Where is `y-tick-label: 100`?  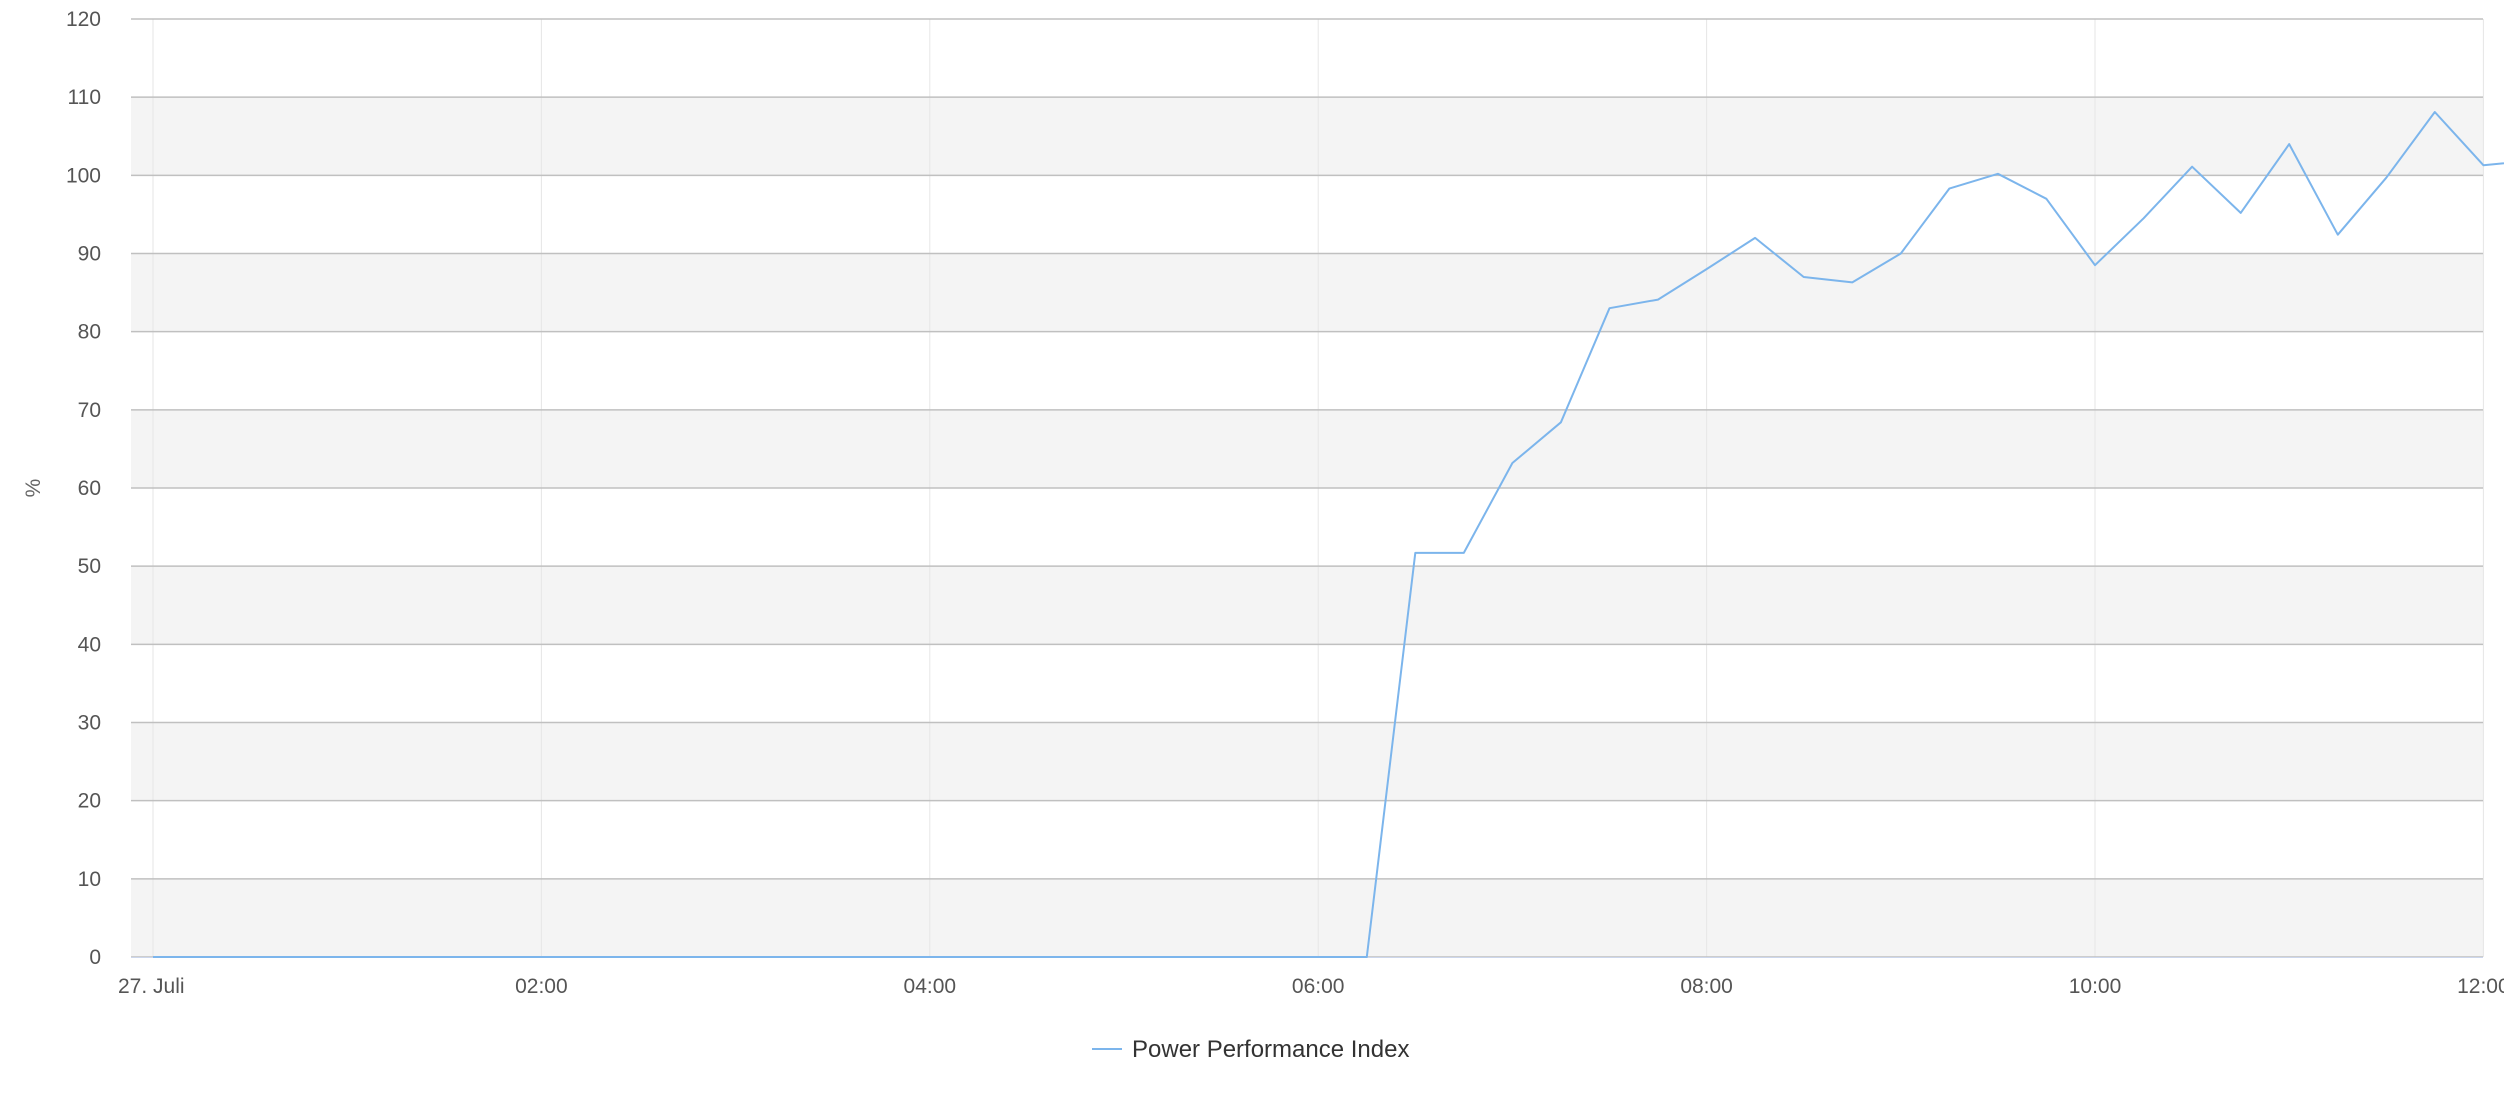 y-tick-label: 100 is located at coordinates (83, 175).